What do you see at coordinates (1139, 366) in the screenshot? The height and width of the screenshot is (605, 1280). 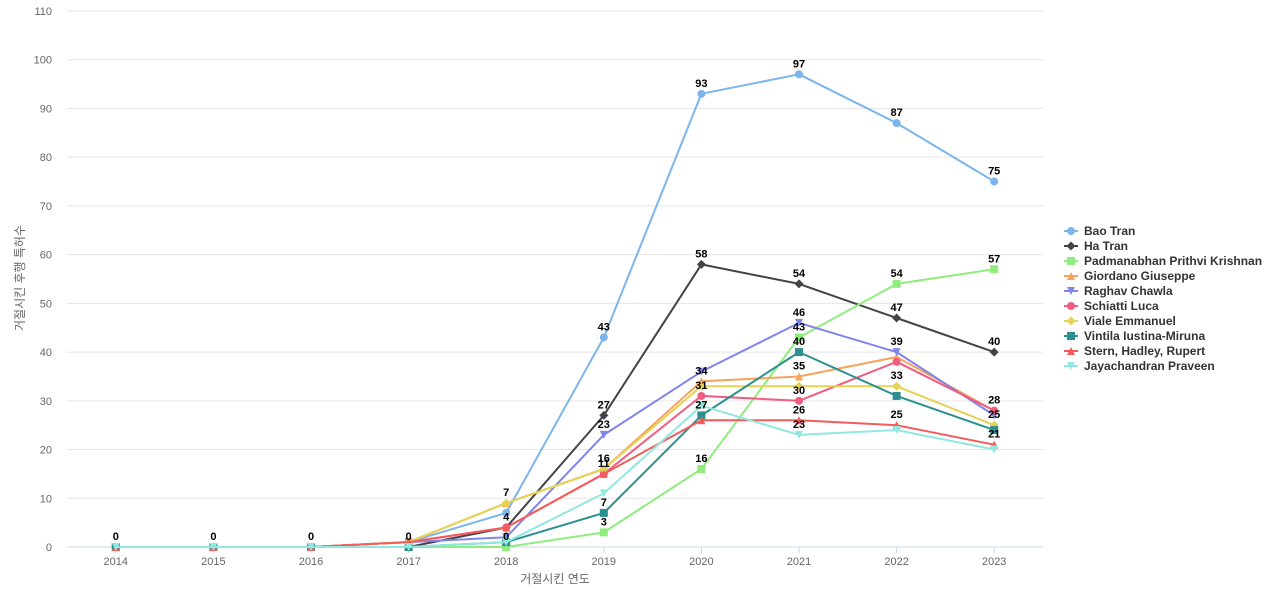 I see `legend-item: Jayachandran Praveen` at bounding box center [1139, 366].